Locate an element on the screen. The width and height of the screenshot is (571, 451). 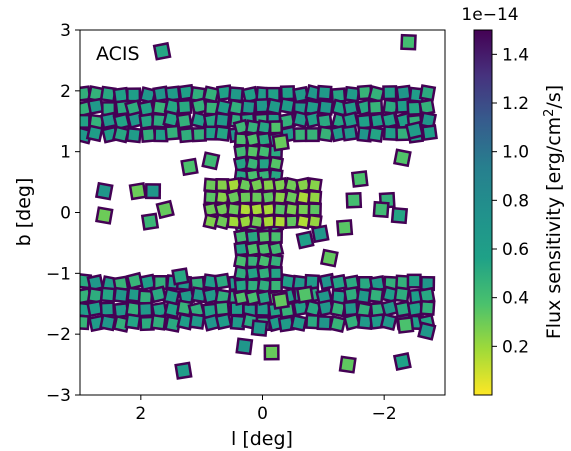
colorbar-title-superscript: 2 is located at coordinates (549, 113).